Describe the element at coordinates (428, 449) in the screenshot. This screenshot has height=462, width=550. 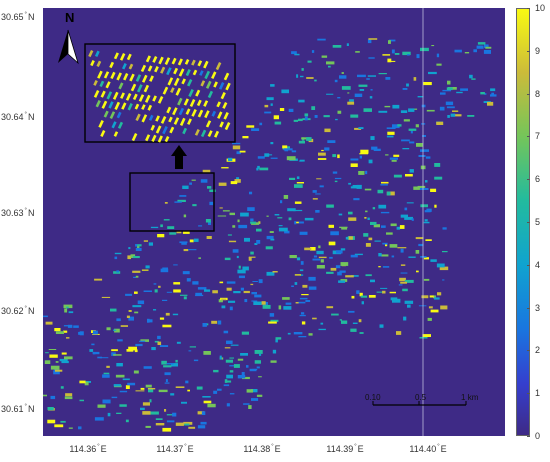
I see `lon-label-114-40: 114.40°E` at that location.